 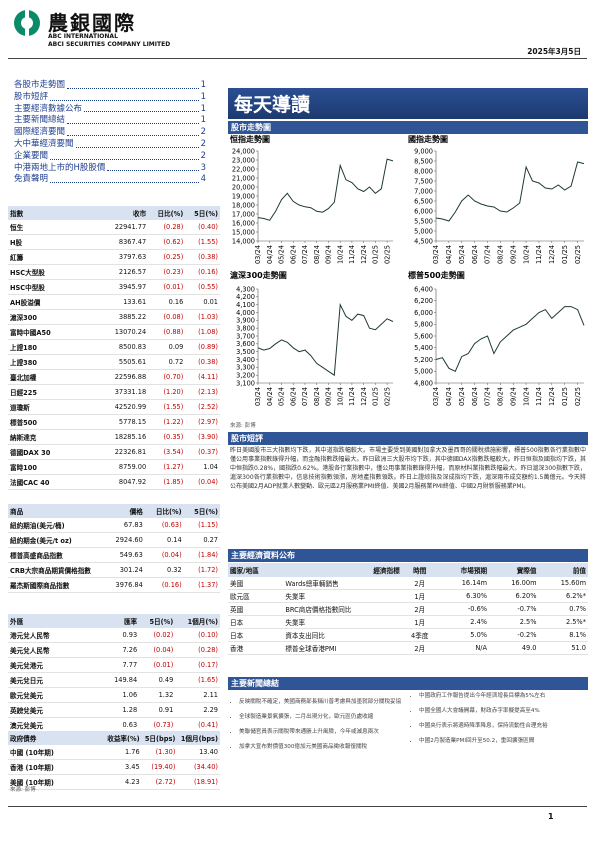 What do you see at coordinates (376, 396) in the screenshot?
I see `x-tick-label: 01/25` at bounding box center [376, 396].